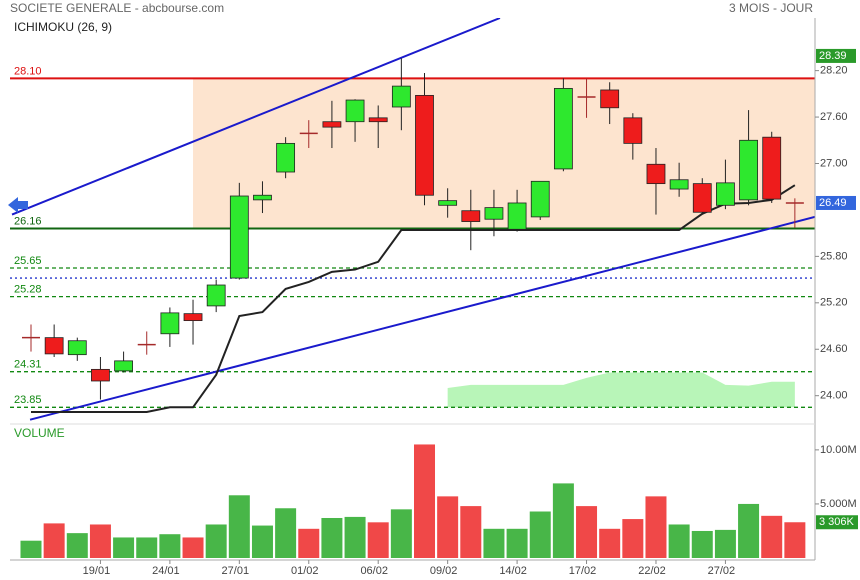 Image resolution: width=860 pixels, height=580 pixels. I want to click on y-tick-label: 24.60, so click(834, 349).